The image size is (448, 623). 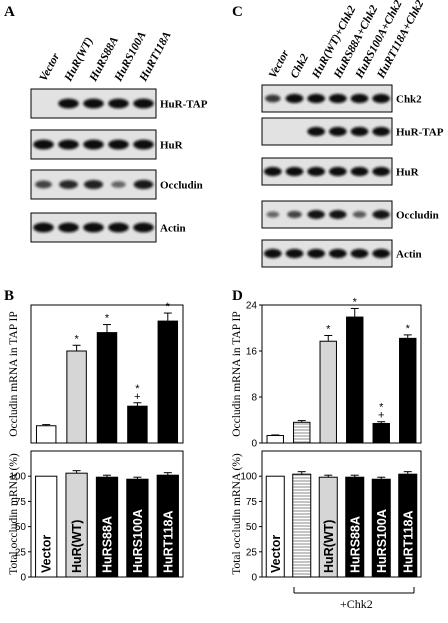 What do you see at coordinates (237, 296) in the screenshot?
I see `panel-letter-d: D` at bounding box center [237, 296].